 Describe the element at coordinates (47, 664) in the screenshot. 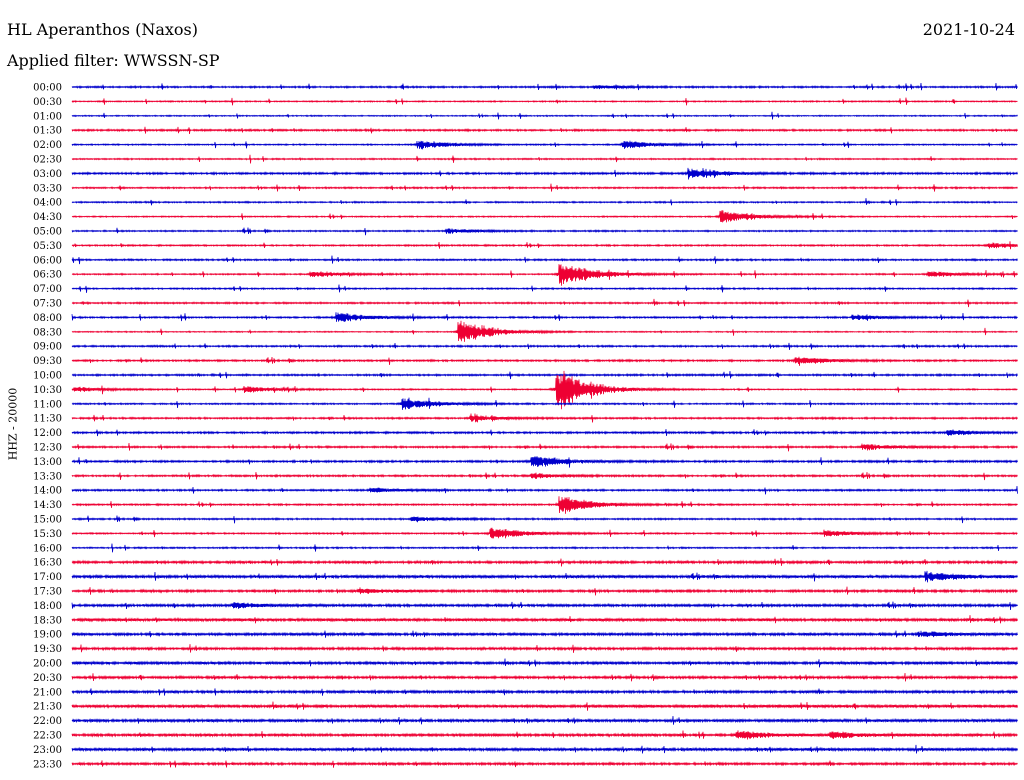

I see `row-time-label: 20:00` at that location.